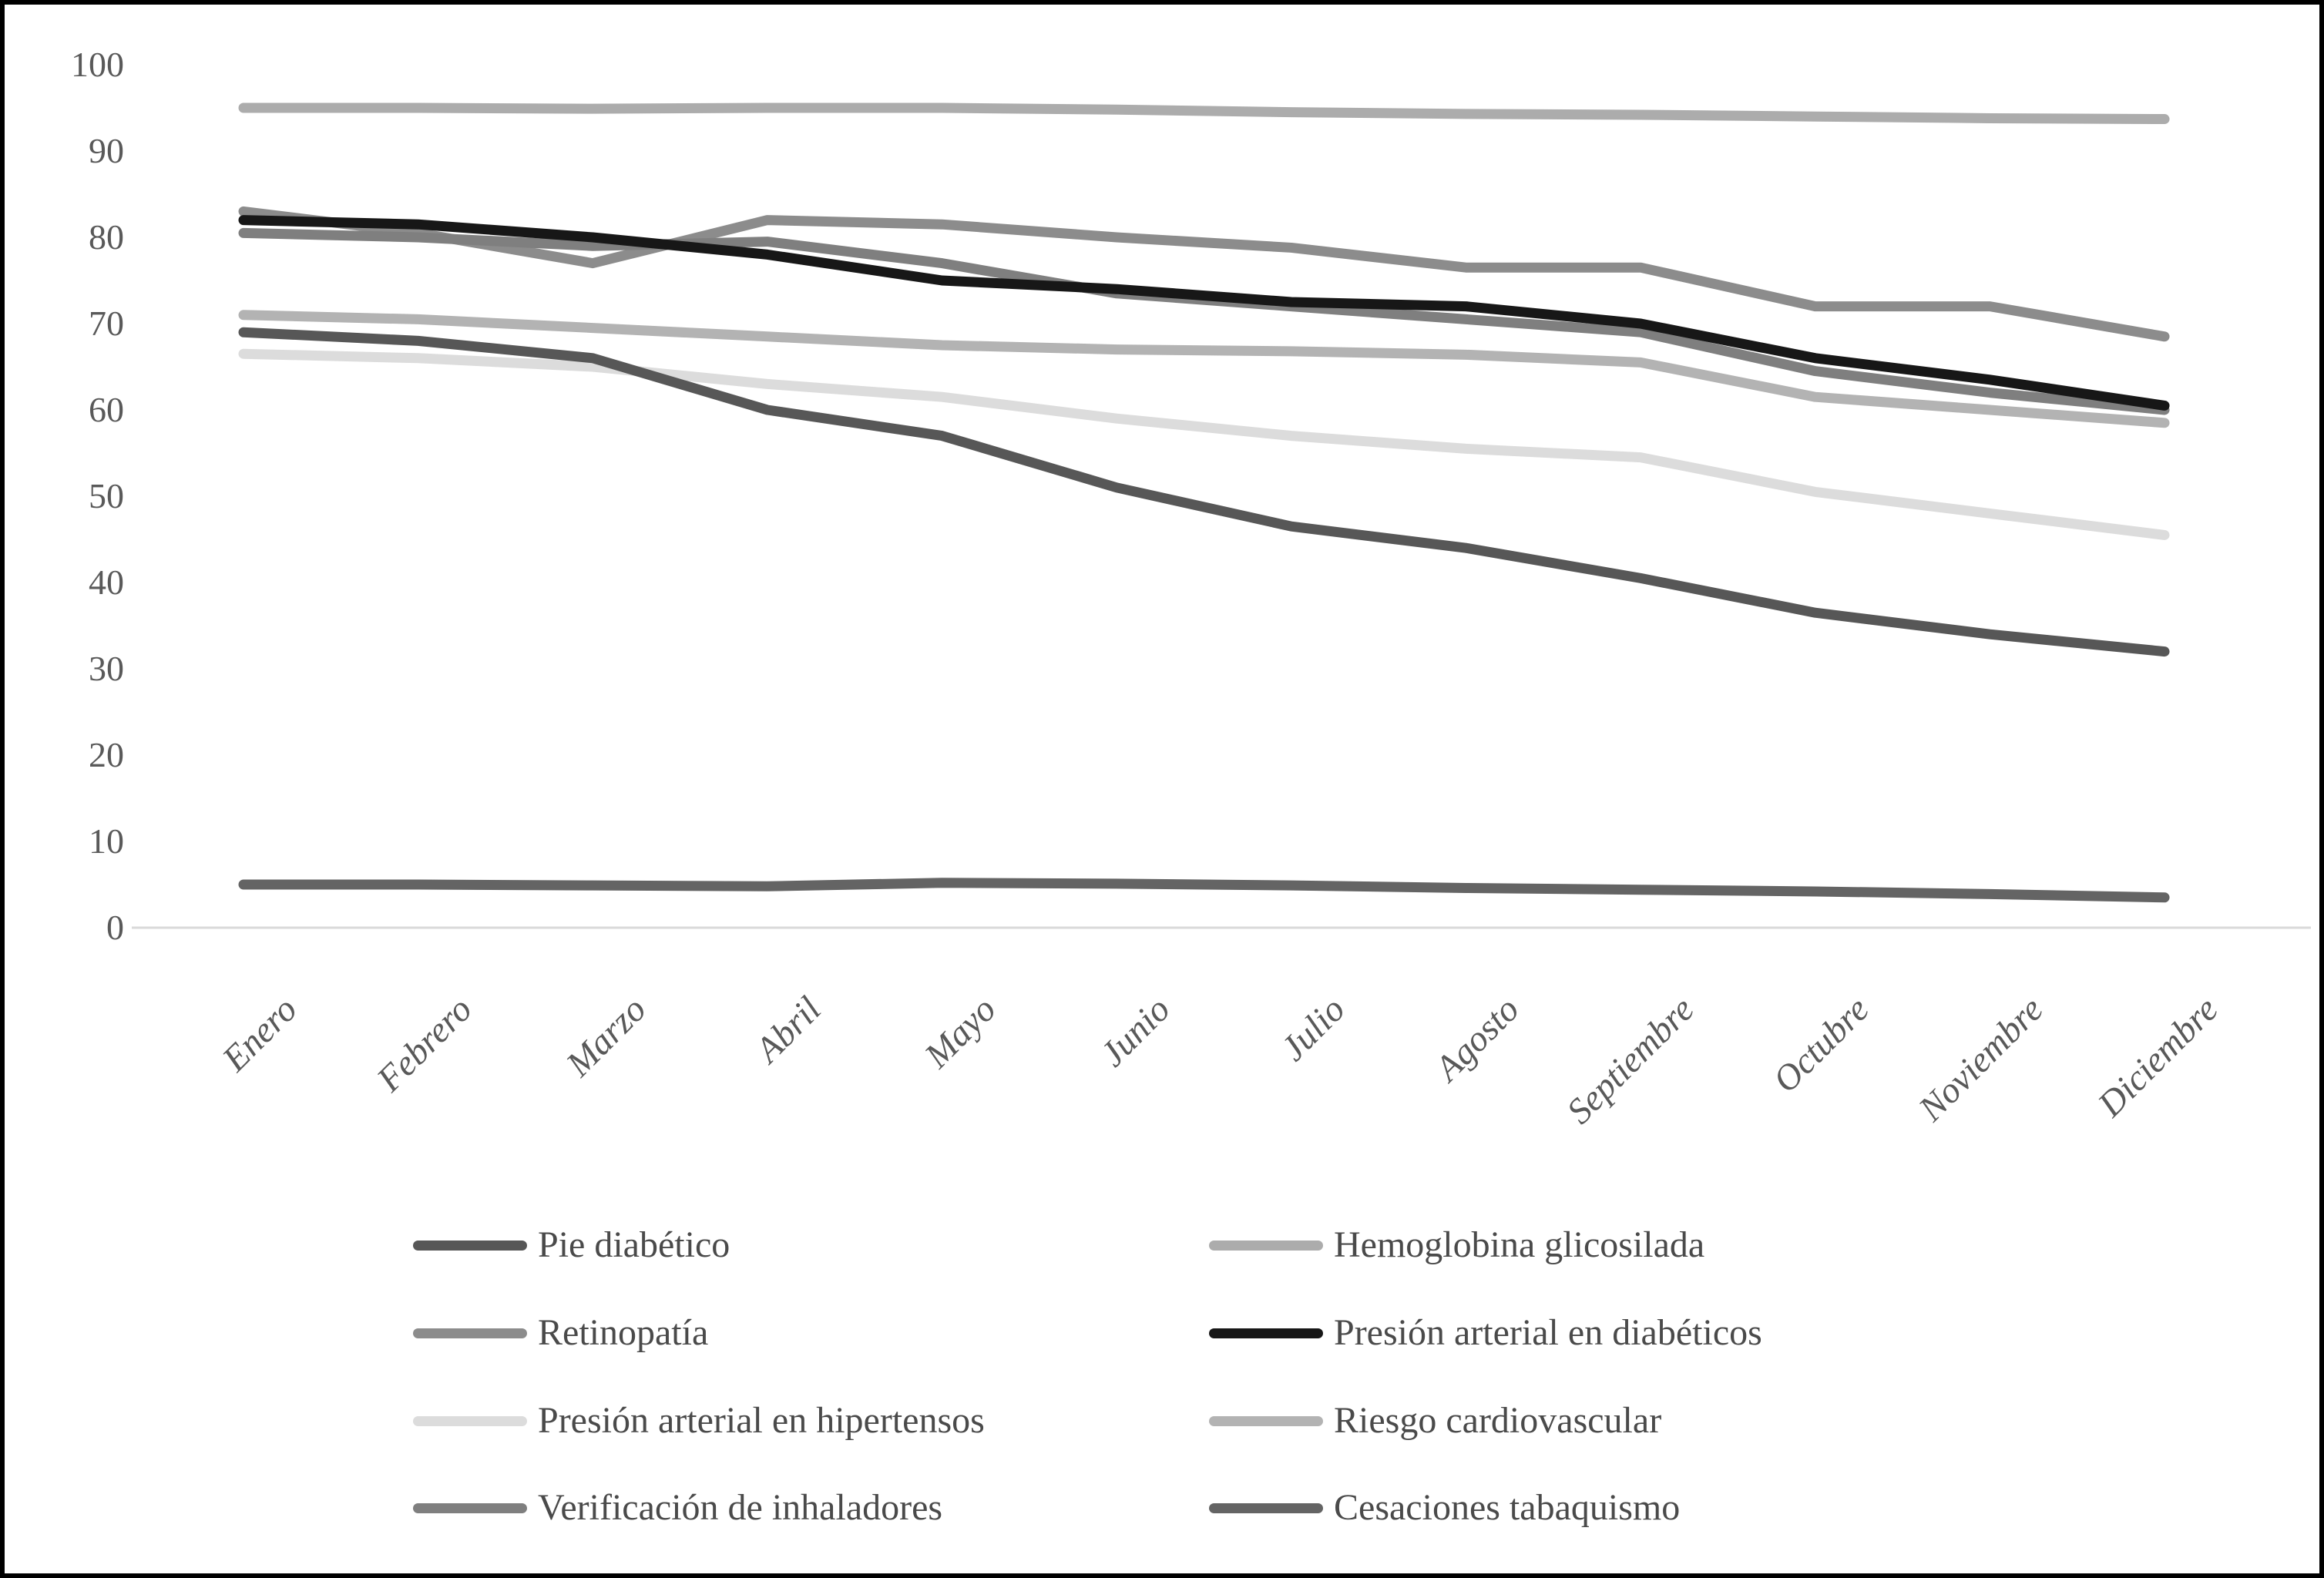 The height and width of the screenshot is (1578, 2324). I want to click on legend-label-presion-arterial-en-diabeticos: Presión arterial en diabéticos, so click(1548, 1332).